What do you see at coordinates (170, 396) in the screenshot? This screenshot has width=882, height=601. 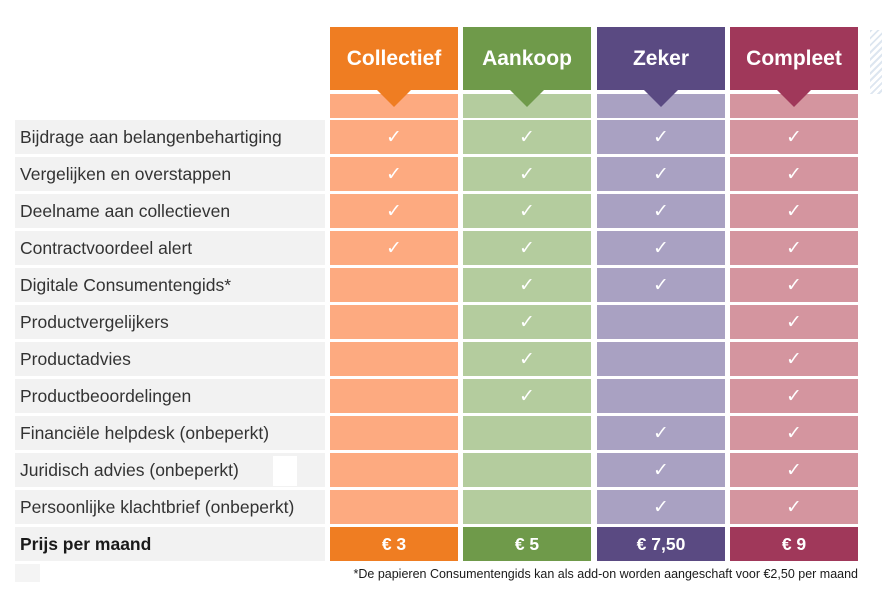 I see `feature-label: Productbeoordelingen` at bounding box center [170, 396].